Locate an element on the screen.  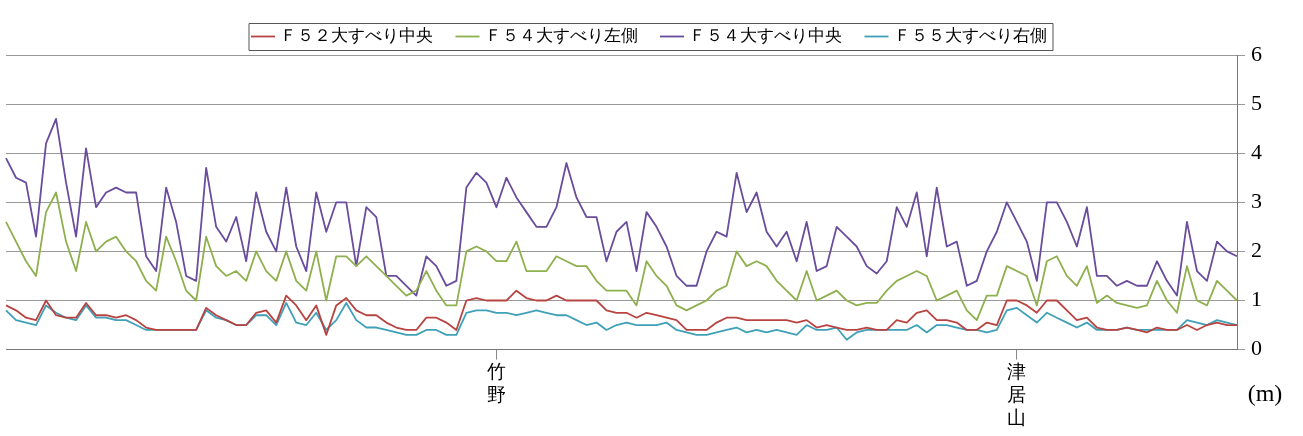
x-tick-label: 竹野 is located at coordinates (496, 382).